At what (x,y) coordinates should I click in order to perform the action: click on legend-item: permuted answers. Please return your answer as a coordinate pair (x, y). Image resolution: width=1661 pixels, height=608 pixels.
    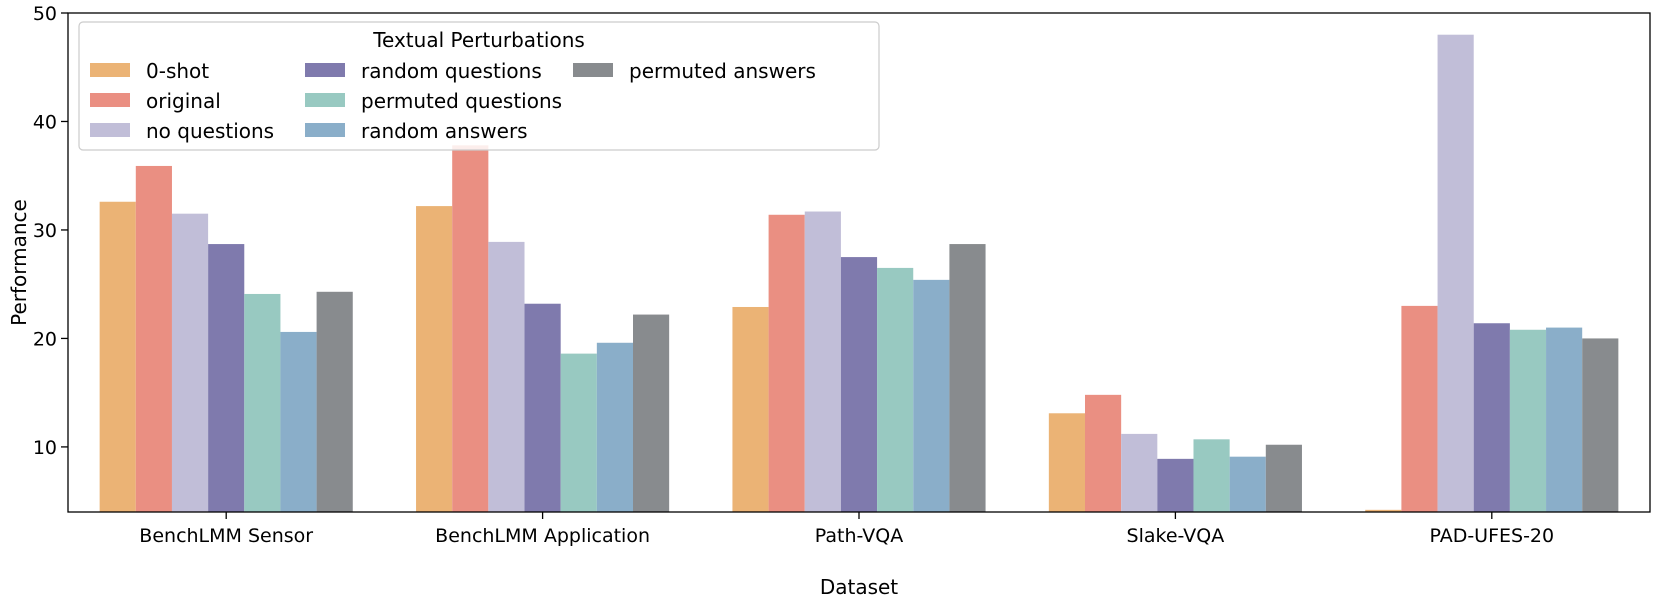
    Looking at the image, I should click on (694, 71).